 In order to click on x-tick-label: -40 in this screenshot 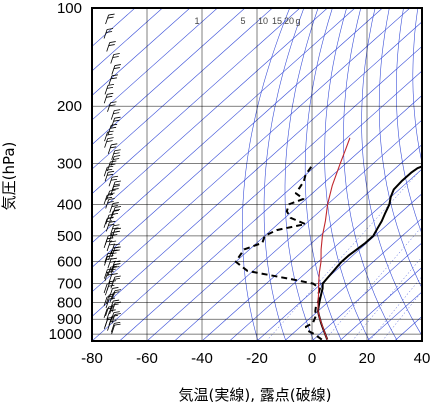, I will do `click(202, 358)`.